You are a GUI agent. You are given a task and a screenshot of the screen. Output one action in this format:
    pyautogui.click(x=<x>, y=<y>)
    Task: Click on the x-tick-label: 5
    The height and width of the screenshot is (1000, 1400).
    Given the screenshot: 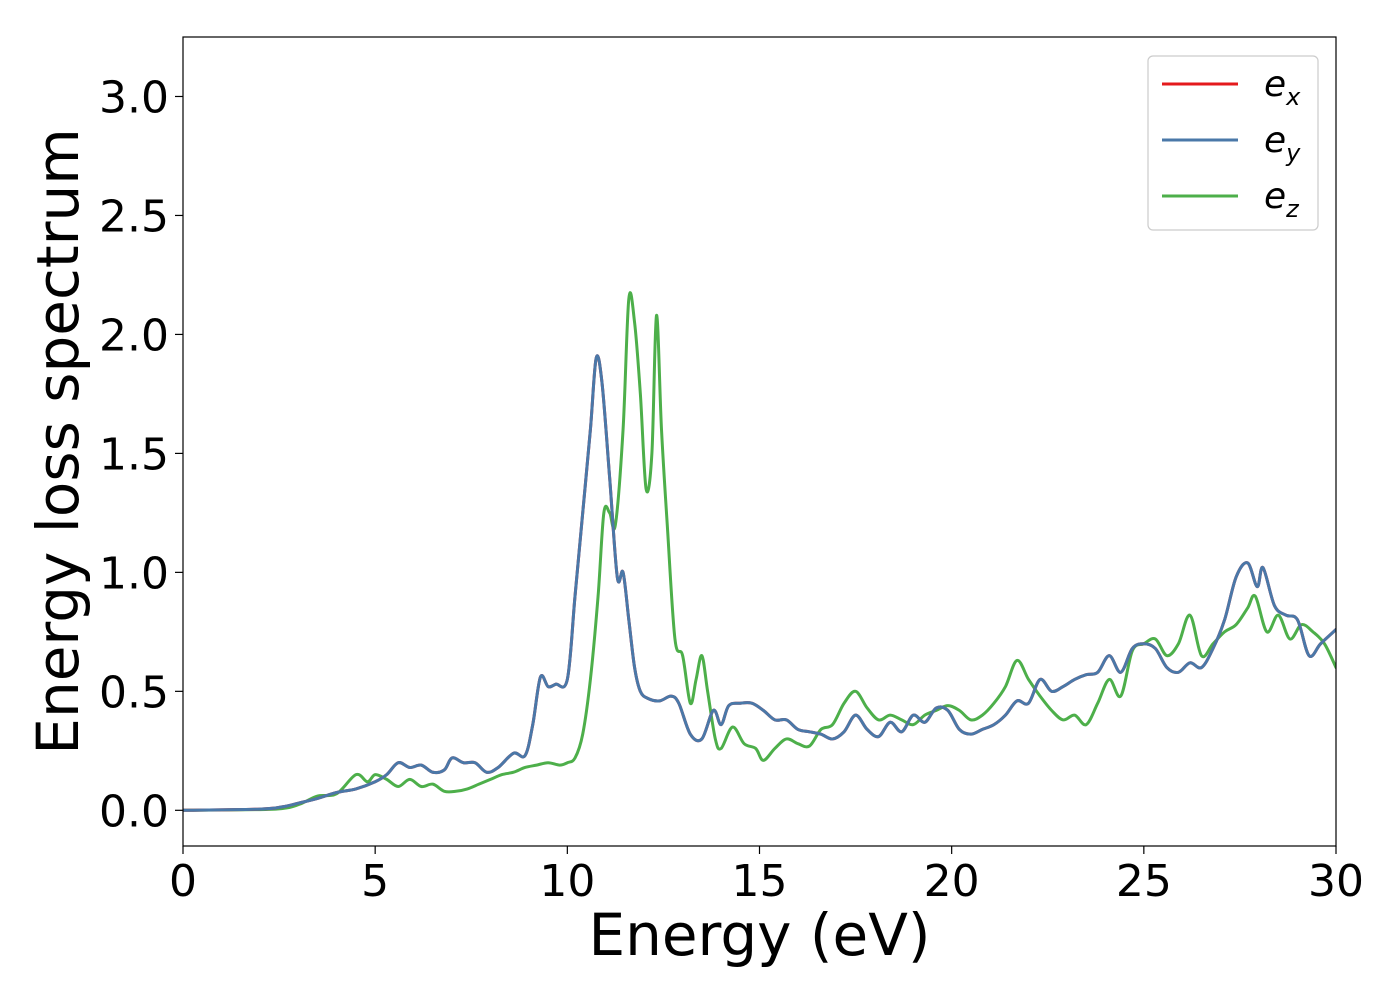 What is the action you would take?
    pyautogui.click(x=375, y=881)
    